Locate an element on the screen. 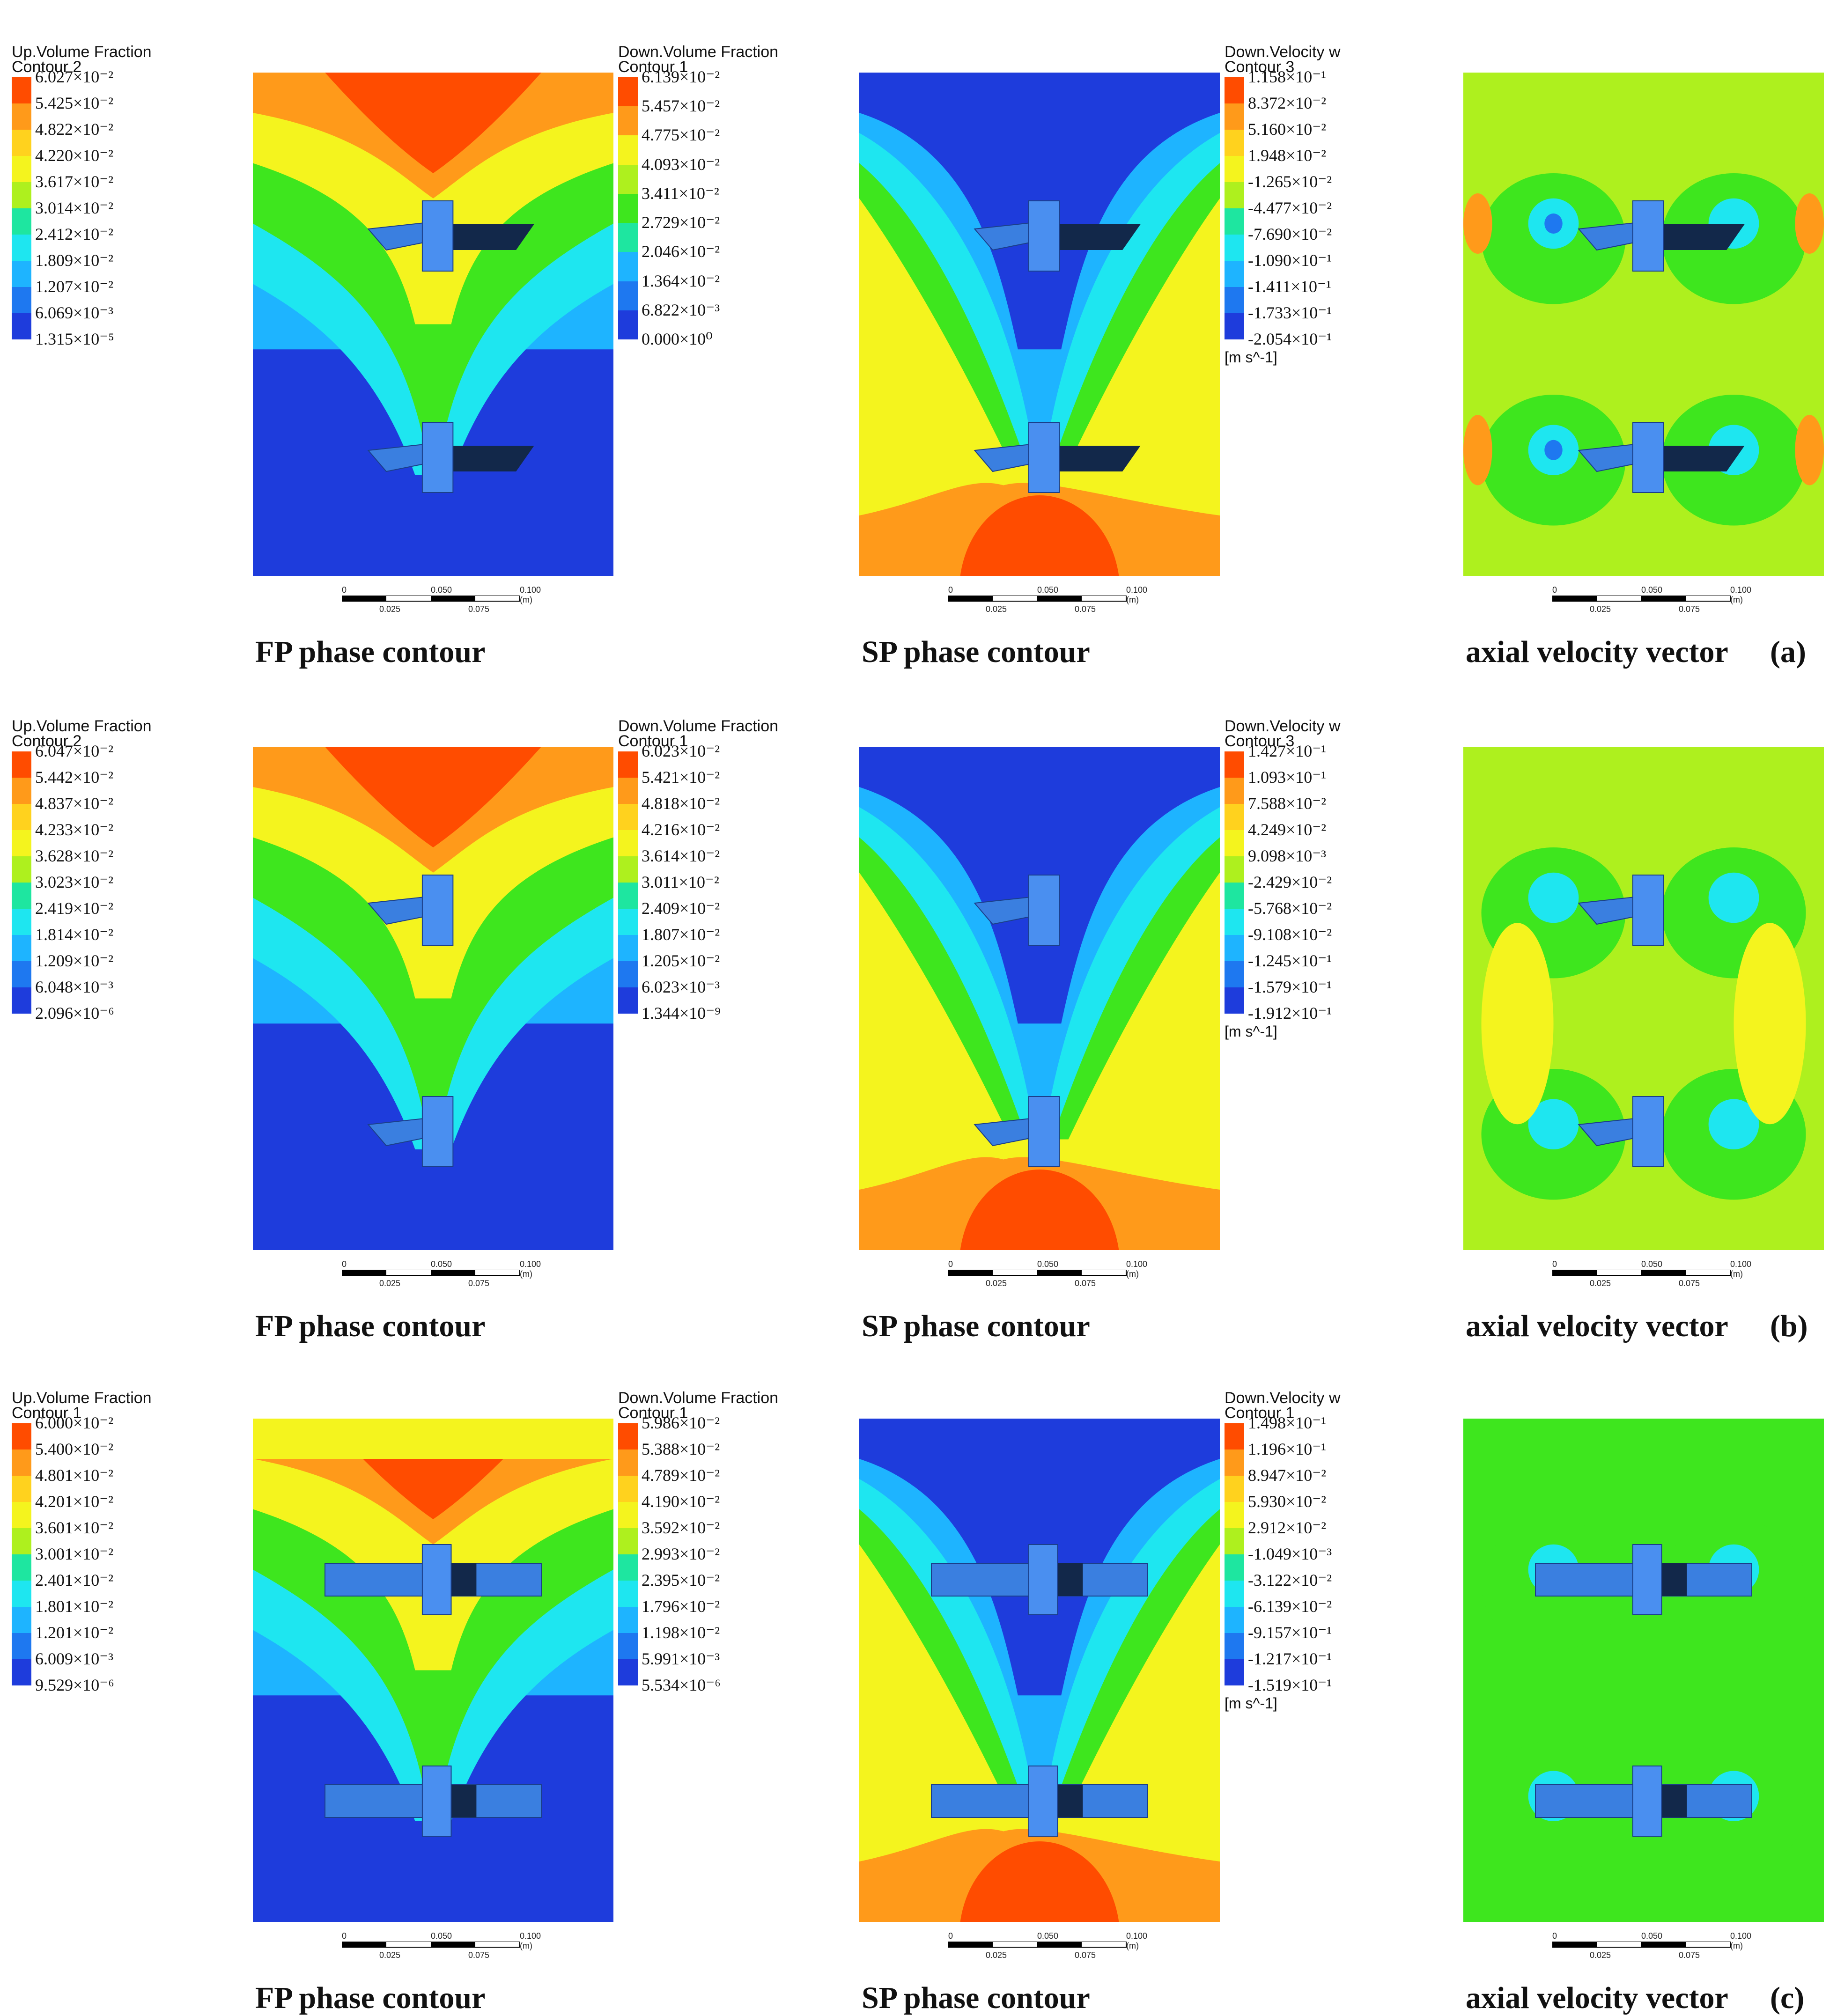  colorbar-tick-label: 7.588×10⁻² is located at coordinates (1287, 804).